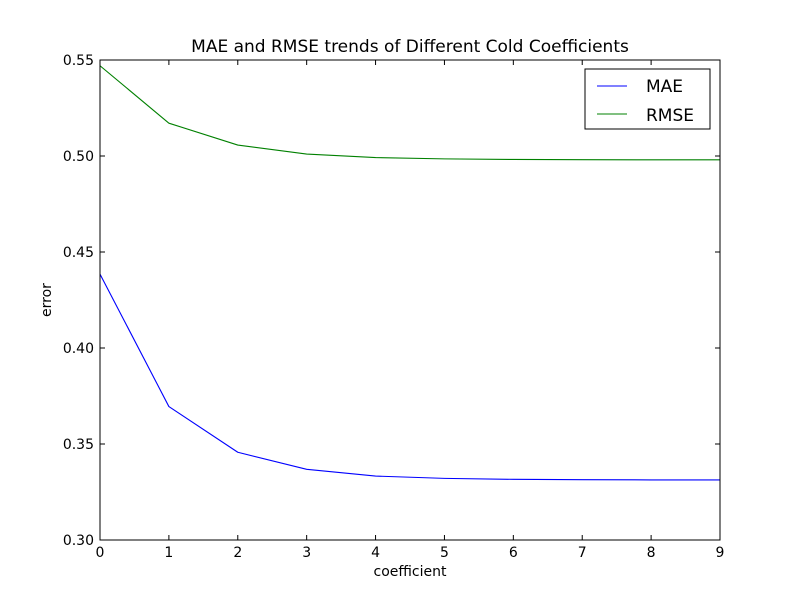 The height and width of the screenshot is (600, 800). What do you see at coordinates (651, 553) in the screenshot?
I see `x-tick-label: 8` at bounding box center [651, 553].